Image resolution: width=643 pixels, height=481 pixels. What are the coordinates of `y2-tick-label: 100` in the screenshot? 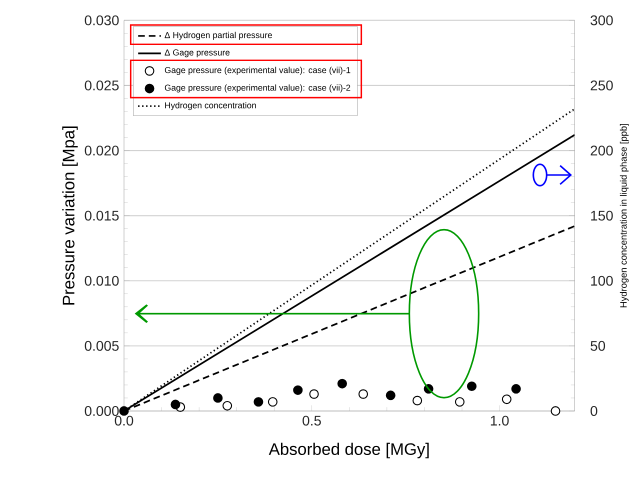 It's located at (602, 281).